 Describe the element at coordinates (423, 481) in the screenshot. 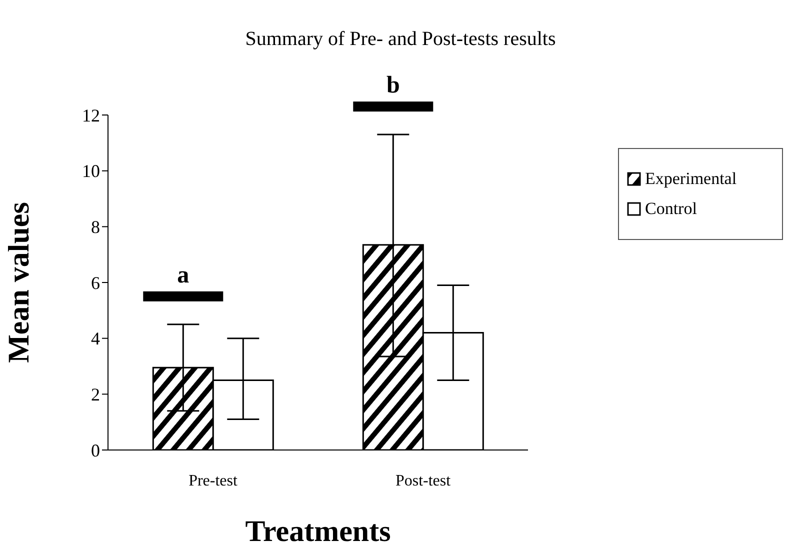

I see `x-tick-label: Post-test` at that location.